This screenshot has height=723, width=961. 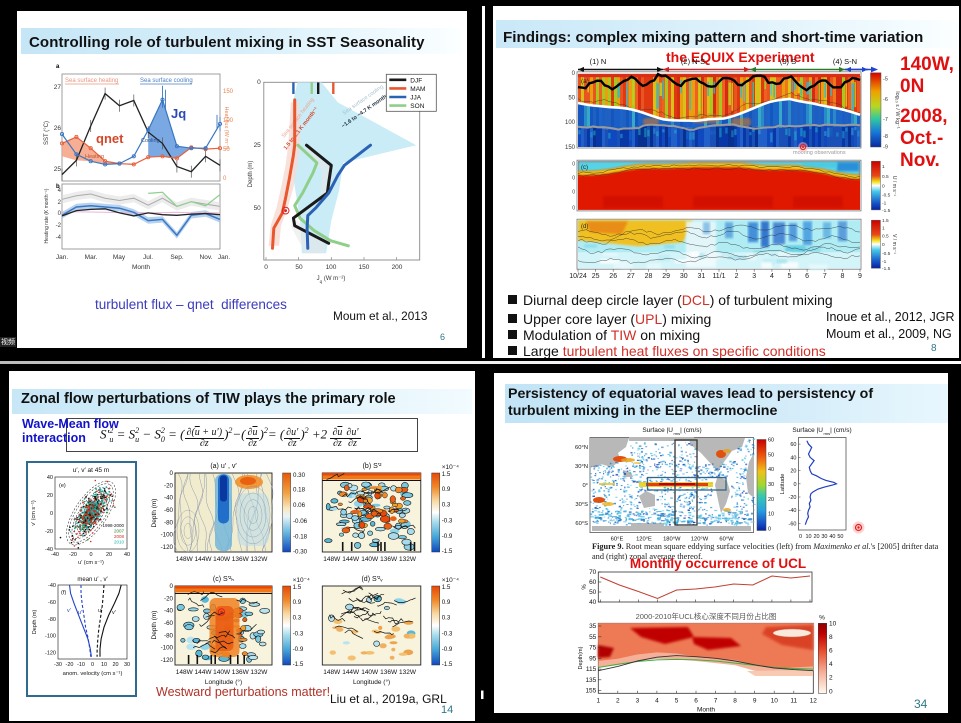 I want to click on svg-text: -4, so click(x=59, y=238).